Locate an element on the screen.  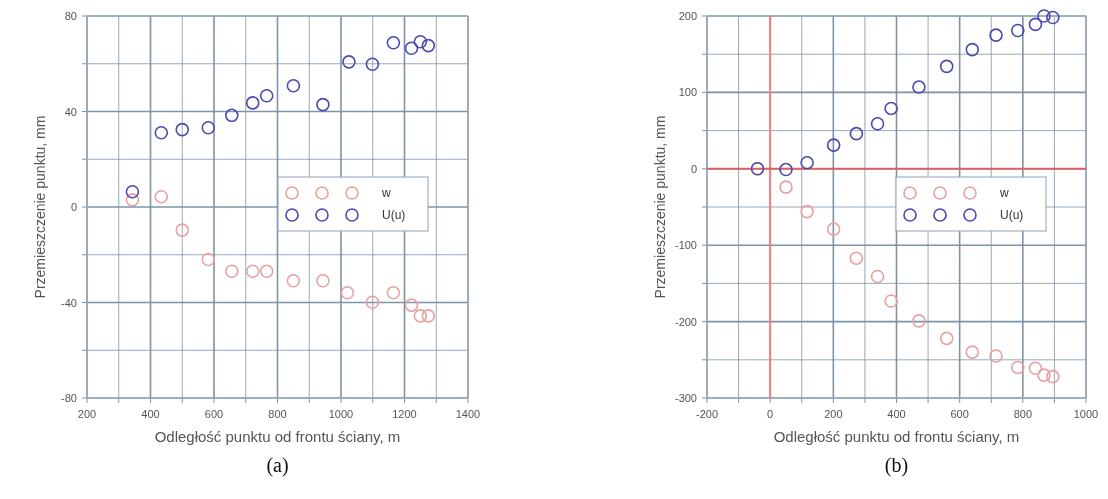
y-tick-label: -200 is located at coordinates (685, 321).